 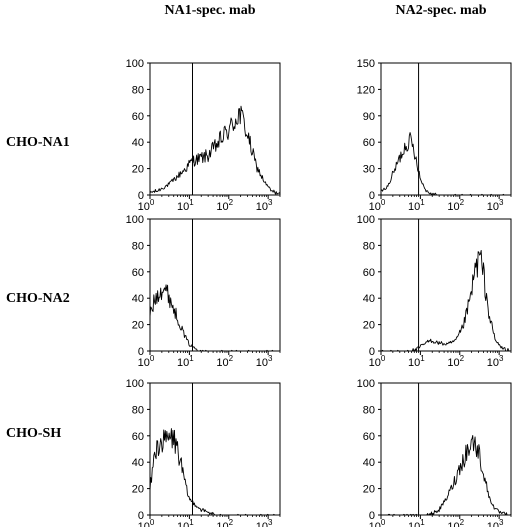 What do you see at coordinates (369, 117) in the screenshot?
I see `y-tick-label: 90` at bounding box center [369, 117].